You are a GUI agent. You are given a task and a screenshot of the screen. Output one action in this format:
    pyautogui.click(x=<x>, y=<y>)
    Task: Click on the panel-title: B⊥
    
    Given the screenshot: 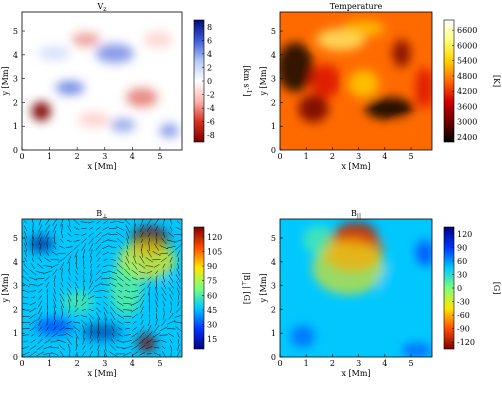 What is the action you would take?
    pyautogui.click(x=102, y=214)
    